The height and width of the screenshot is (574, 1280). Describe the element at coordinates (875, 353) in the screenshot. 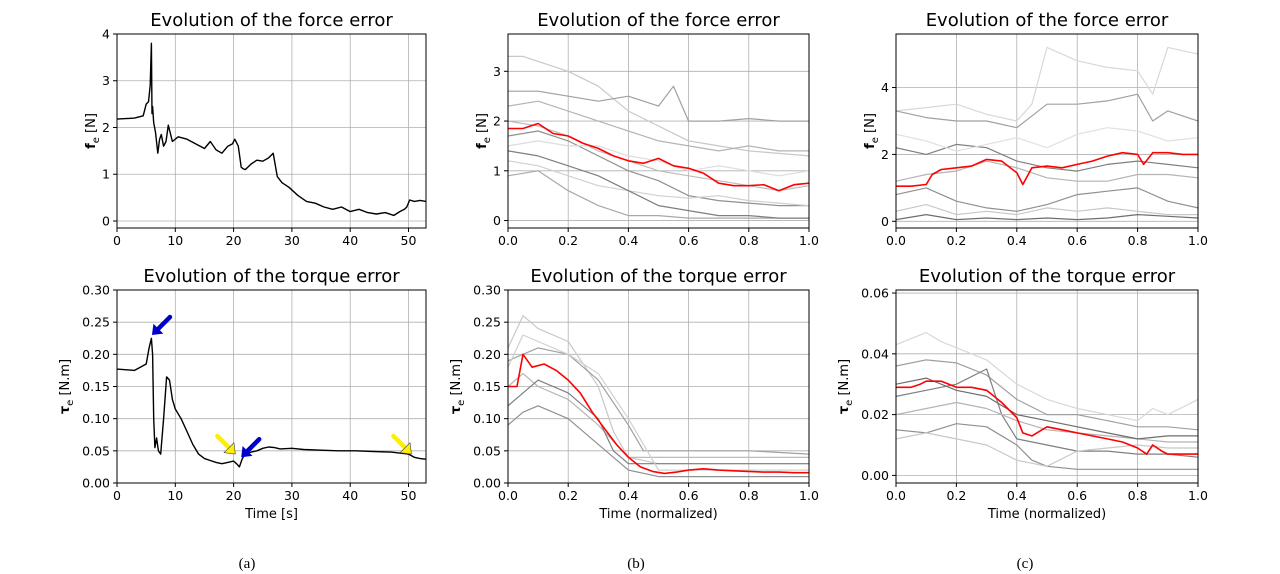

I see `y-tick-label: 0.04` at that location.